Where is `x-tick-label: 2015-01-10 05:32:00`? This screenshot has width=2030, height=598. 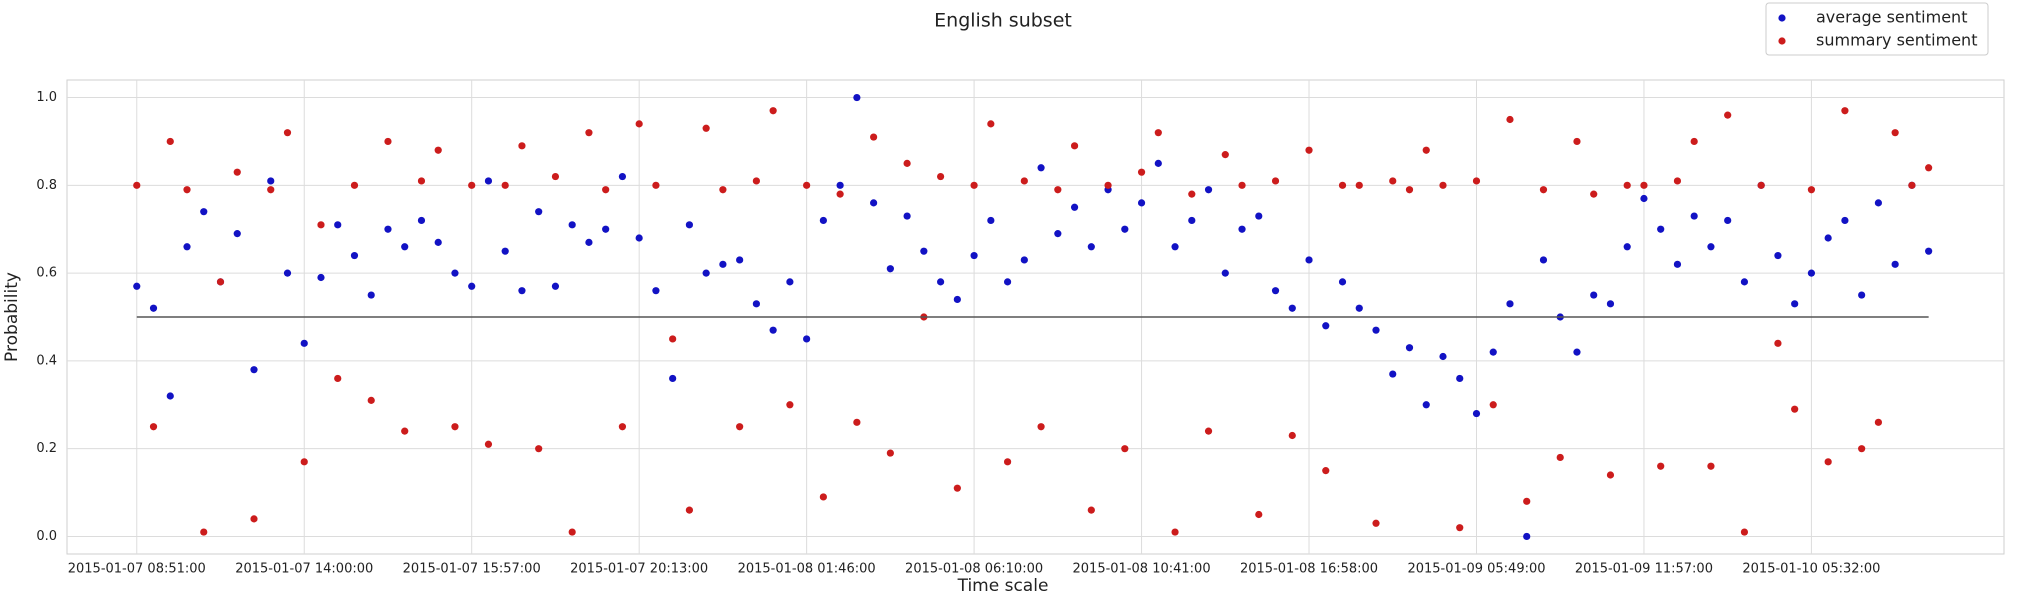 x-tick-label: 2015-01-10 05:32:00 is located at coordinates (1811, 569).